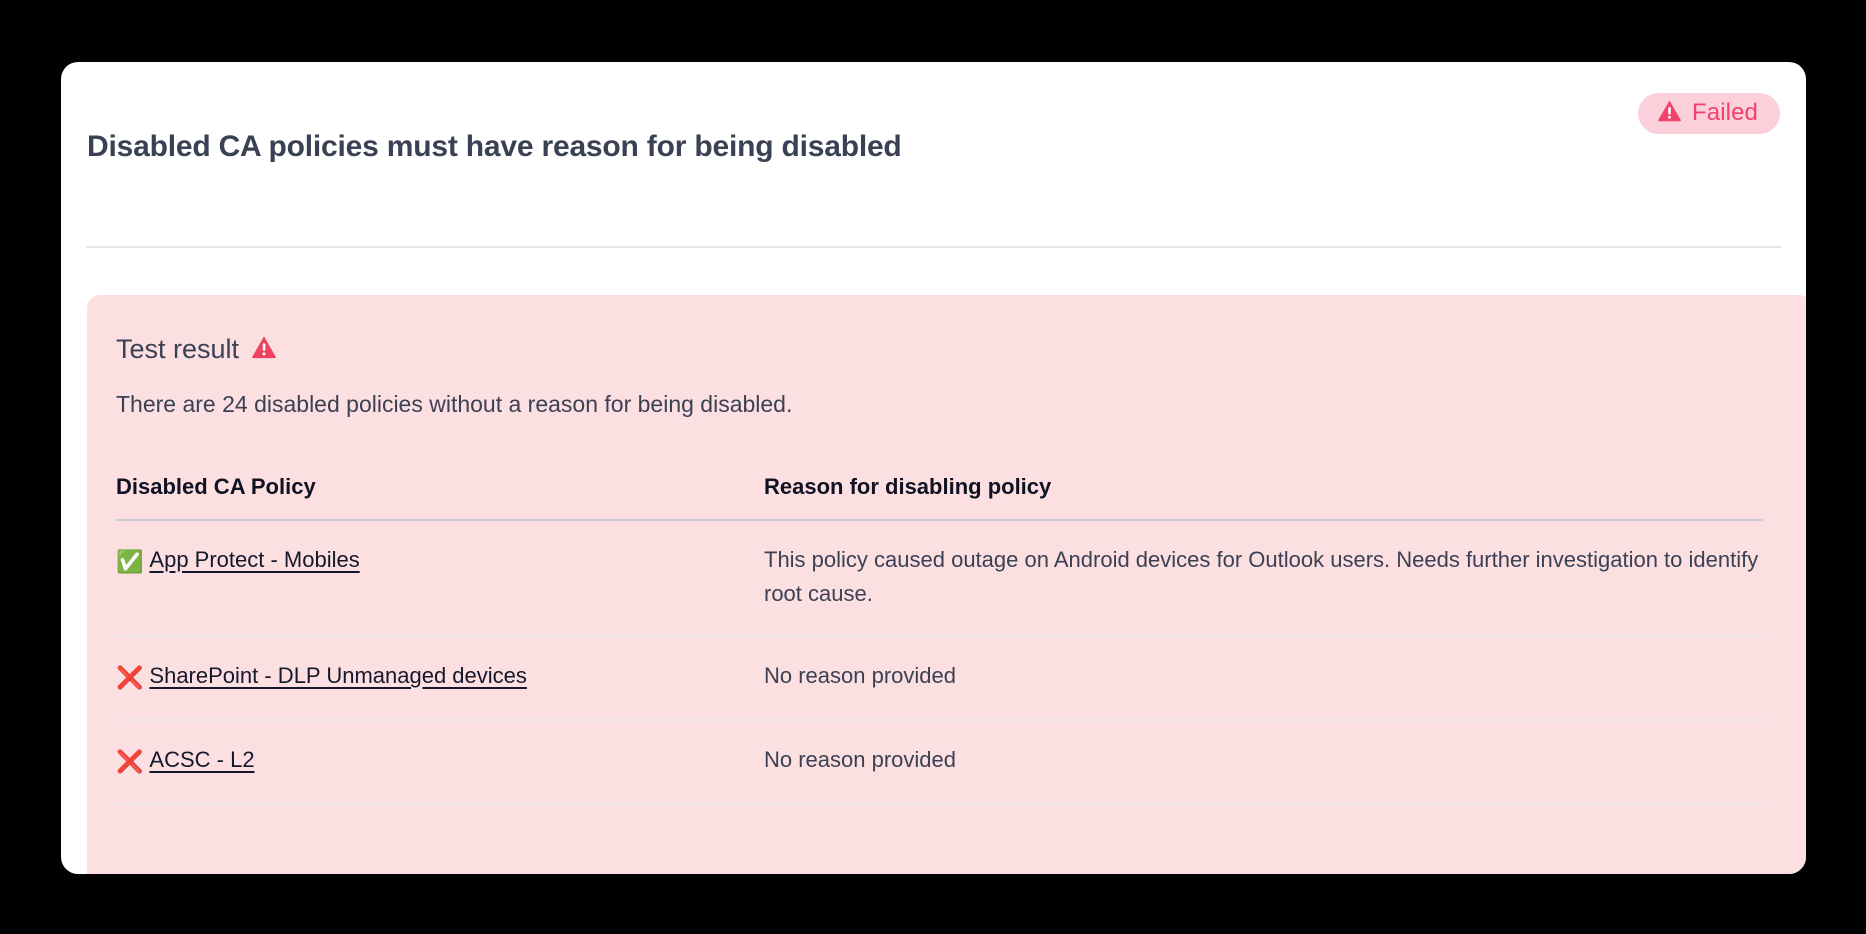 The image size is (1866, 934). Describe the element at coordinates (338, 675) in the screenshot. I see `policy-link: SharePoint - DLP Unmanaged devices` at that location.